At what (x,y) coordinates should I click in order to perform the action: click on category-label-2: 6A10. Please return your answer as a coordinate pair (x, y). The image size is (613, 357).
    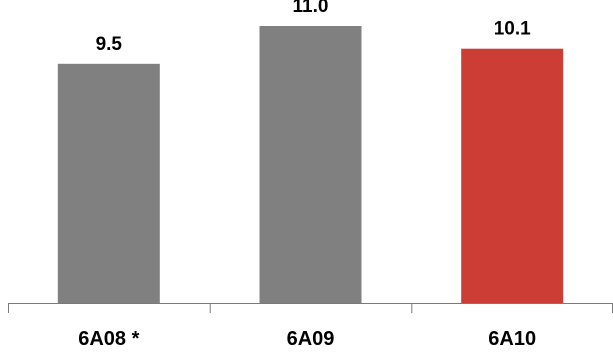
    Looking at the image, I should click on (512, 339).